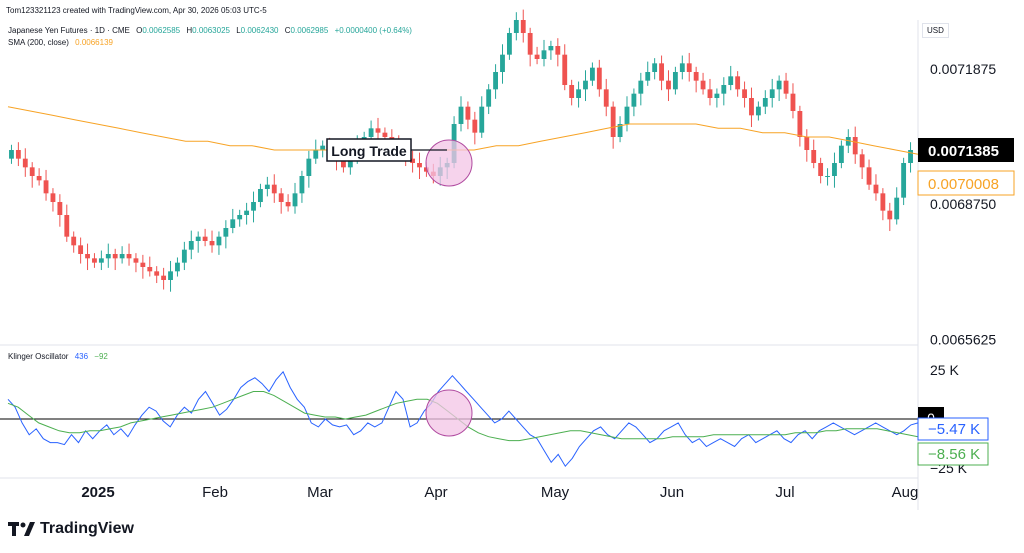 This screenshot has height=553, width=1024. Describe the element at coordinates (954, 454) in the screenshot. I see `signal-value-label: −8.56 K` at that location.